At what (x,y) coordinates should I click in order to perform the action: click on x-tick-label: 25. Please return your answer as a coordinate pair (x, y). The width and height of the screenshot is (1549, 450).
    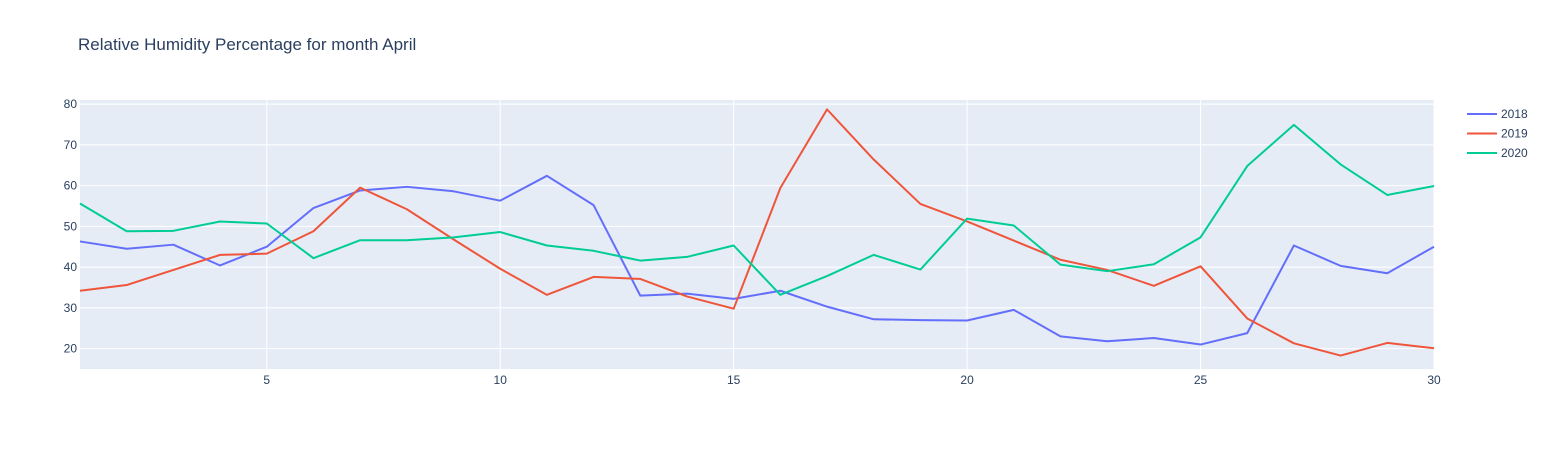
    Looking at the image, I should click on (1201, 380).